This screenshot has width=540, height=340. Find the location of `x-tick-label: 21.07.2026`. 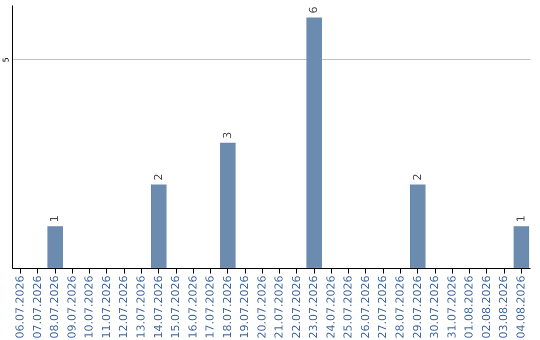

x-tick-label: 21.07.2026 is located at coordinates (279, 307).